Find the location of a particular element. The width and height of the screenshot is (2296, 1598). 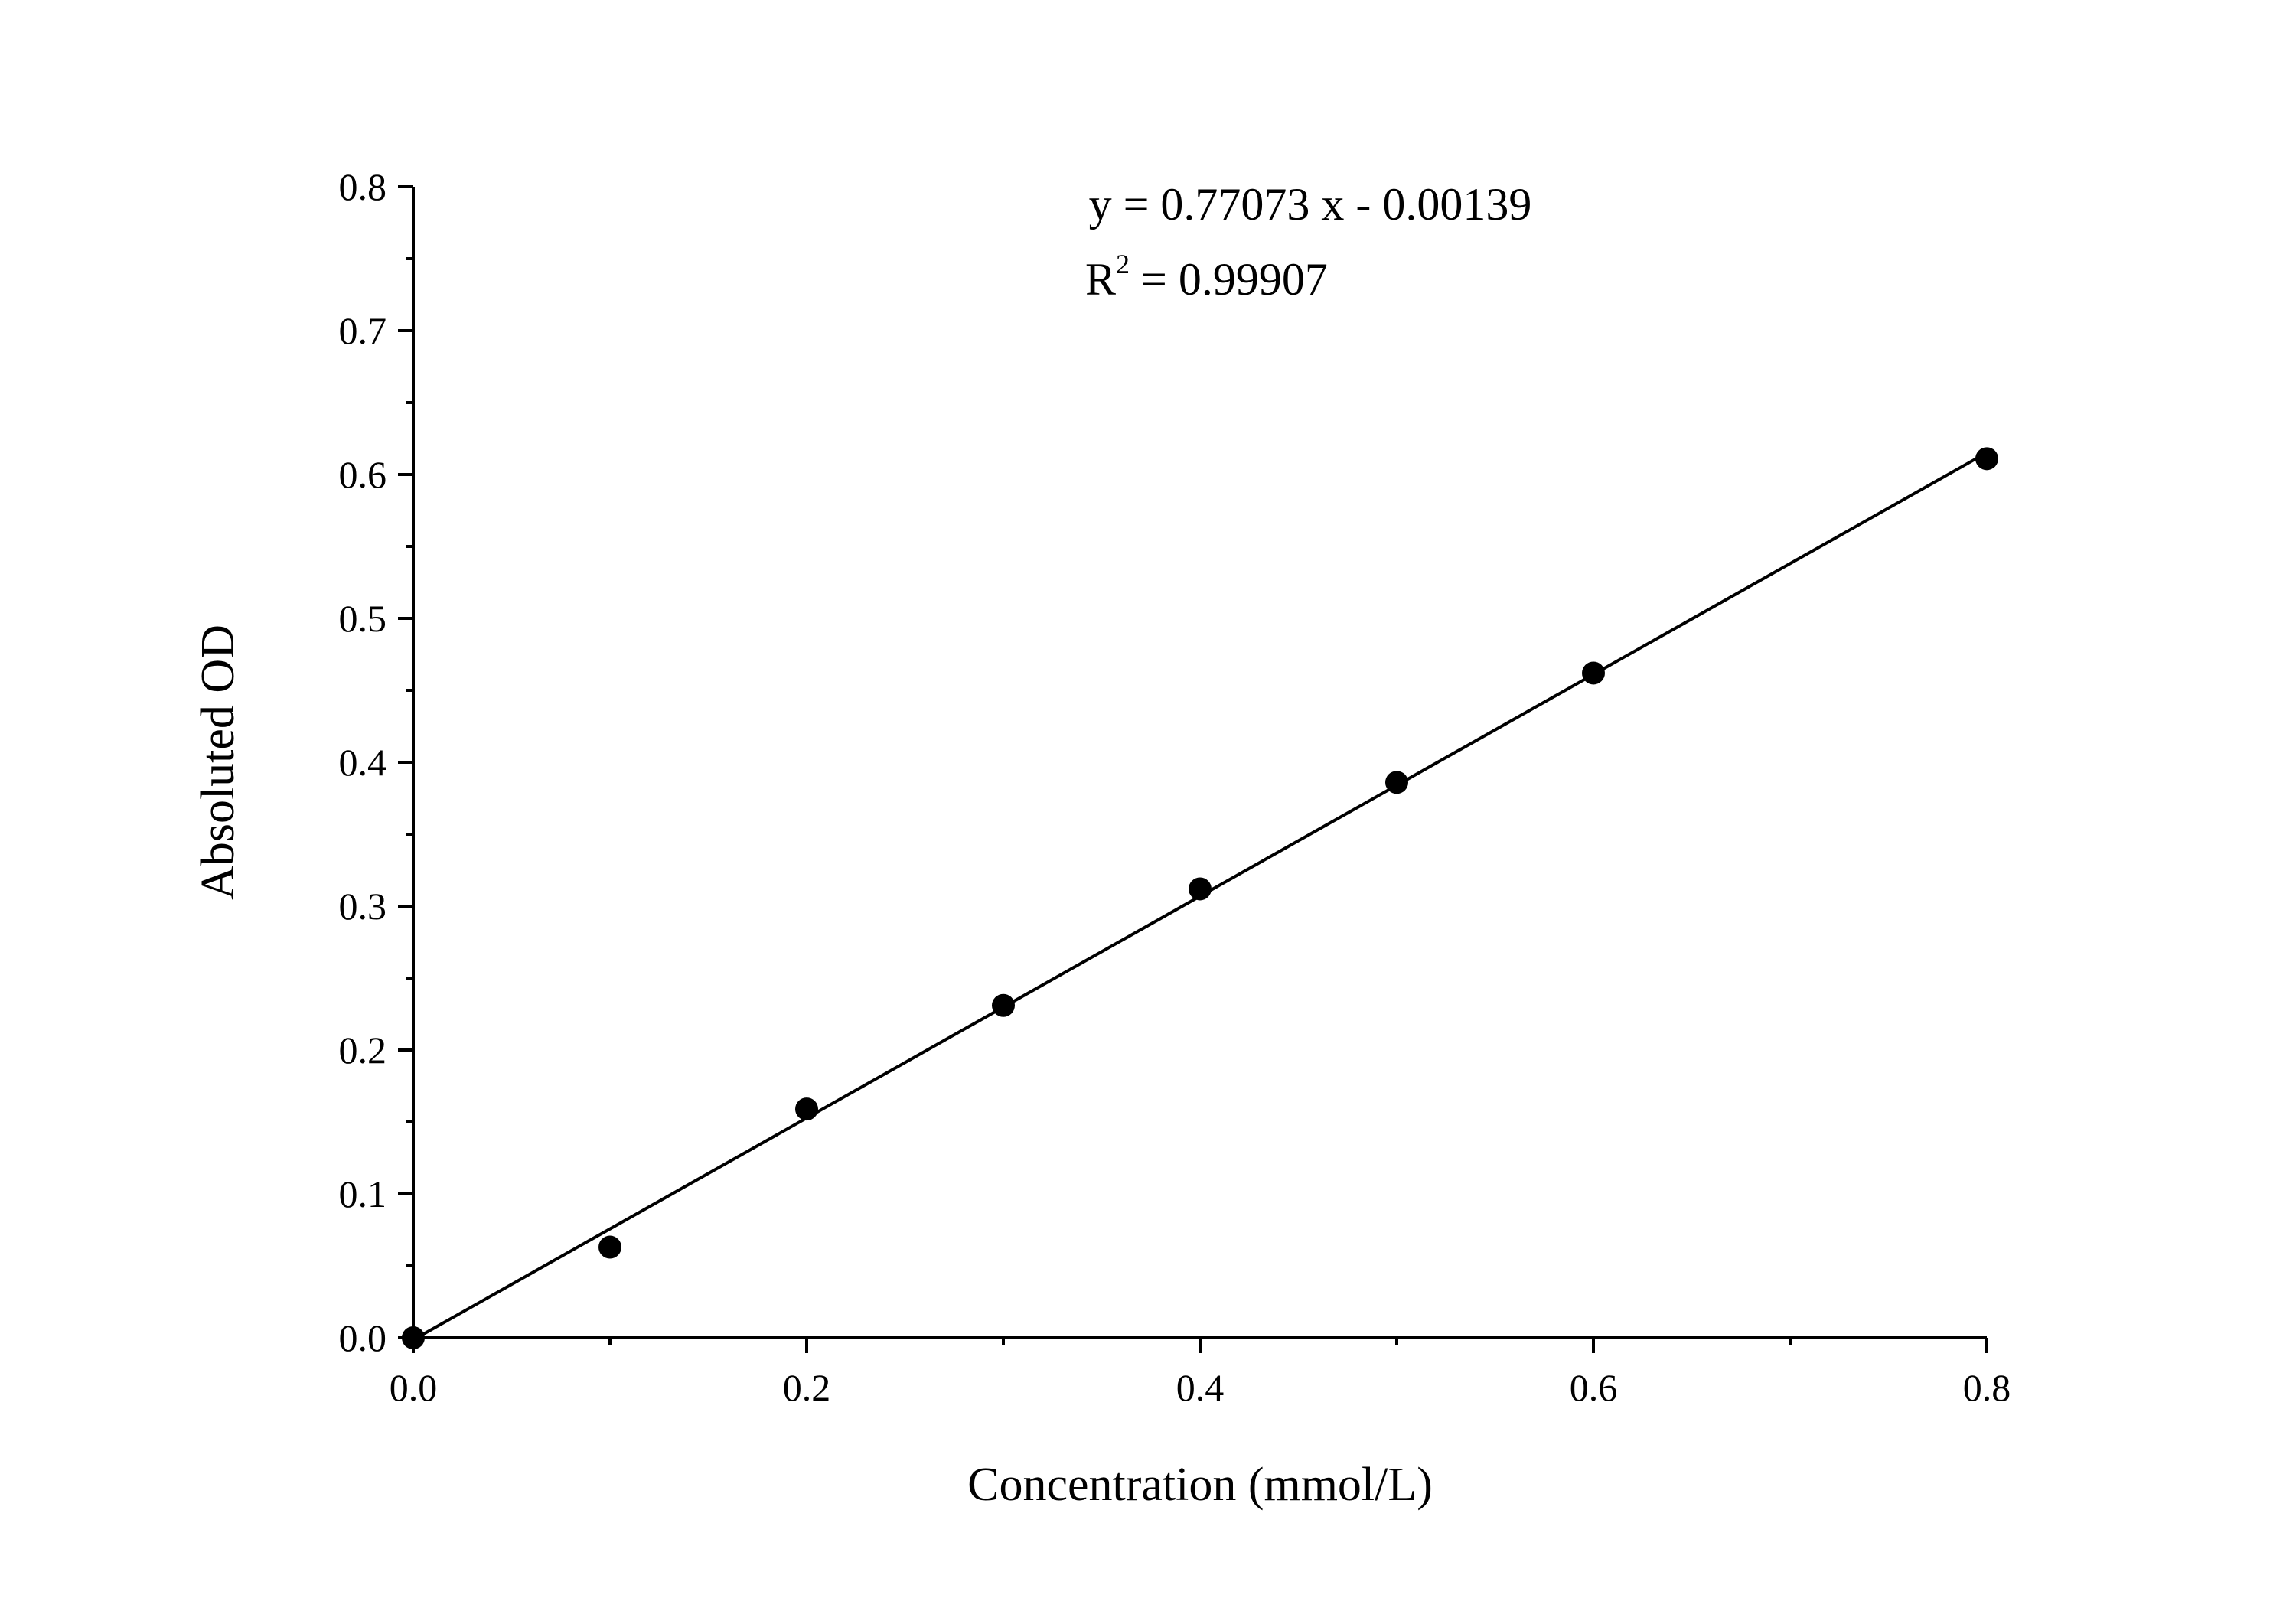

x-tick-label: 0.6 is located at coordinates (1594, 1388).